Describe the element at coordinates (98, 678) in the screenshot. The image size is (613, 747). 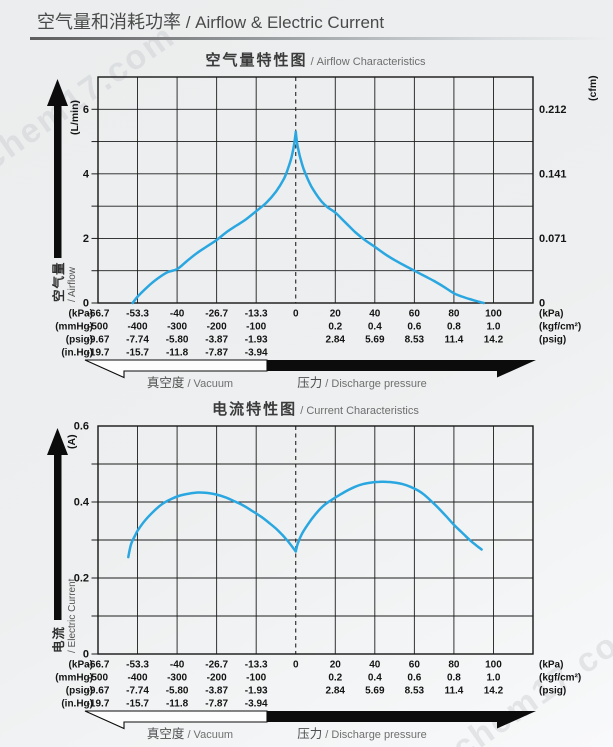
I see `x-tick-label: -500` at that location.